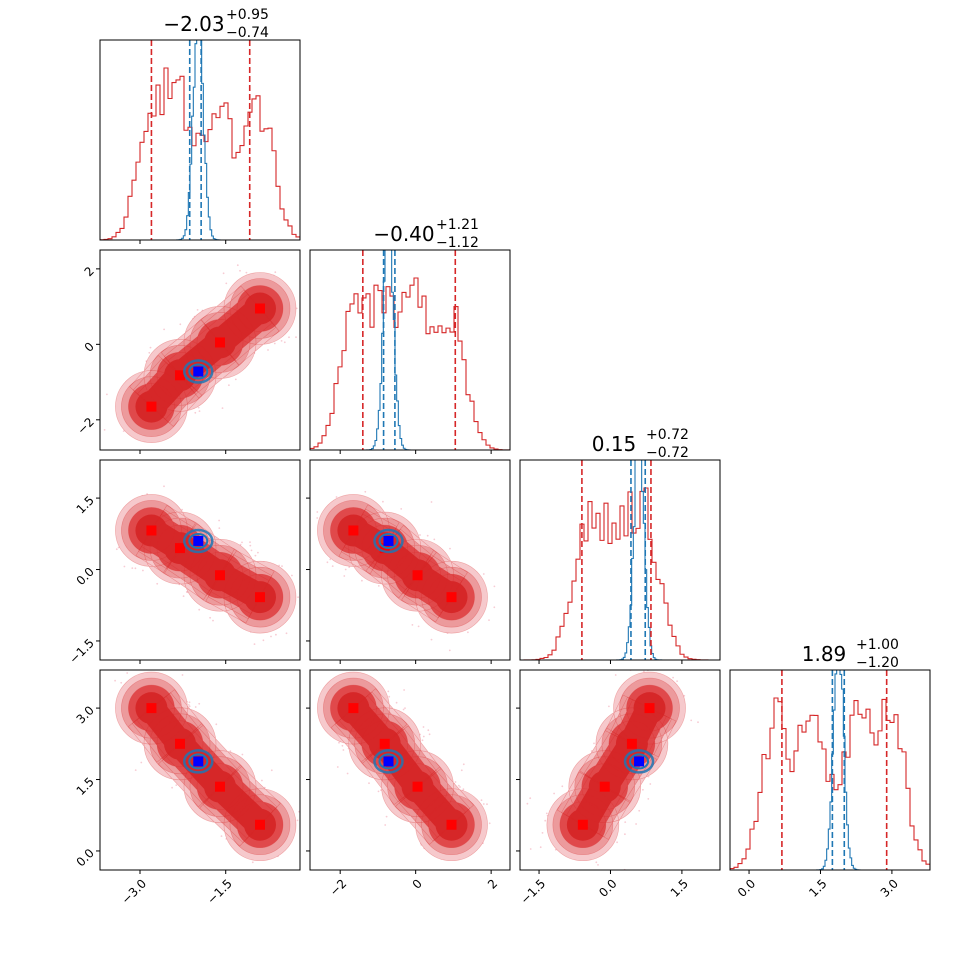 This screenshot has height=974, width=970. What do you see at coordinates (877, 663) in the screenshot?
I see `hist-title-minus-3: −1.20` at bounding box center [877, 663].